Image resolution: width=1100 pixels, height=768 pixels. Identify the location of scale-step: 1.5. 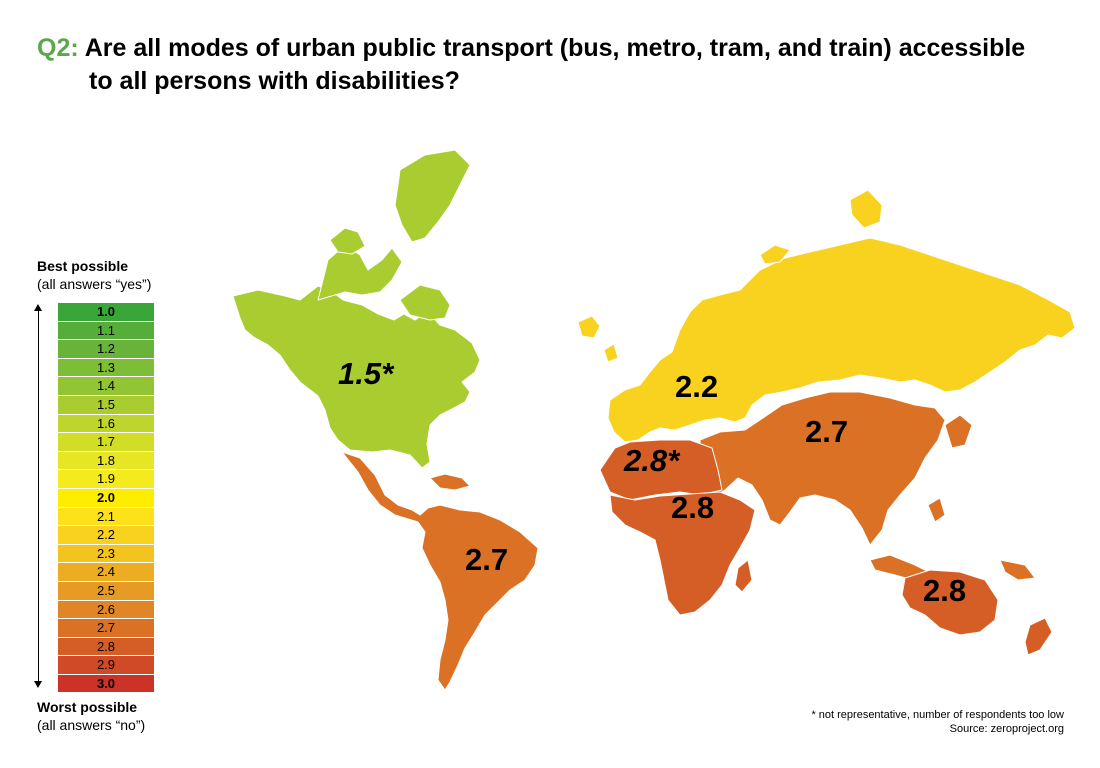
(106, 404).